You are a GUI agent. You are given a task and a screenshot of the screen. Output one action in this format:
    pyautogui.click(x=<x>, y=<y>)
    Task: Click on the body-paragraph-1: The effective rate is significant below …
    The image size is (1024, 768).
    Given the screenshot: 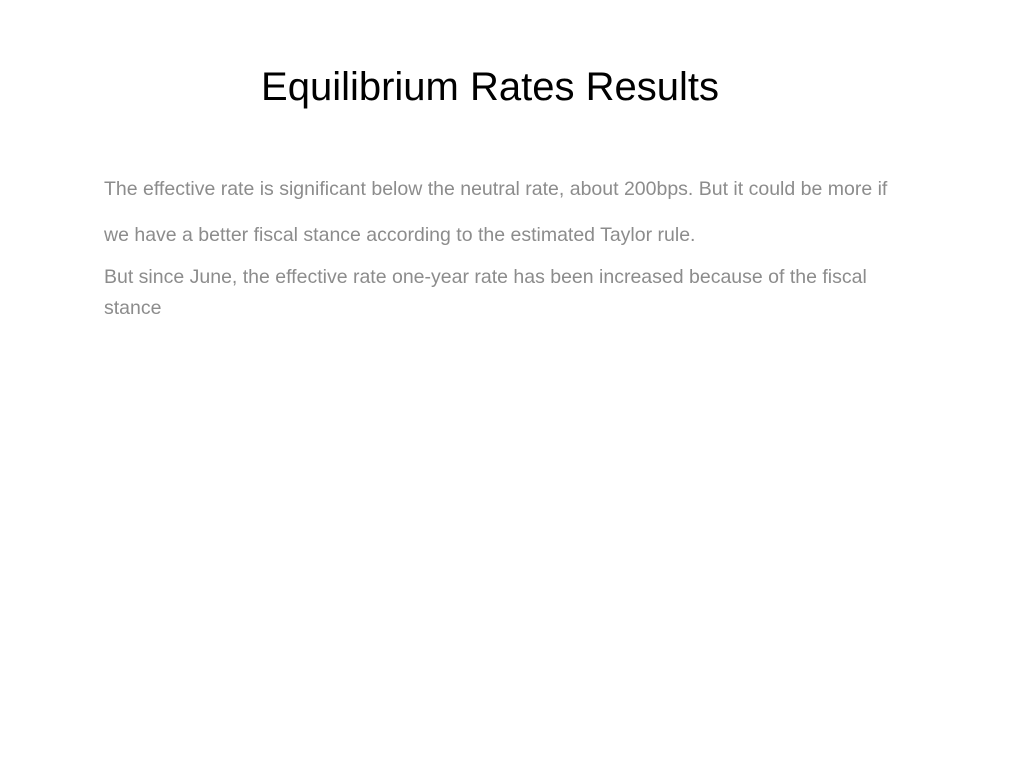 What is the action you would take?
    pyautogui.click(x=496, y=212)
    